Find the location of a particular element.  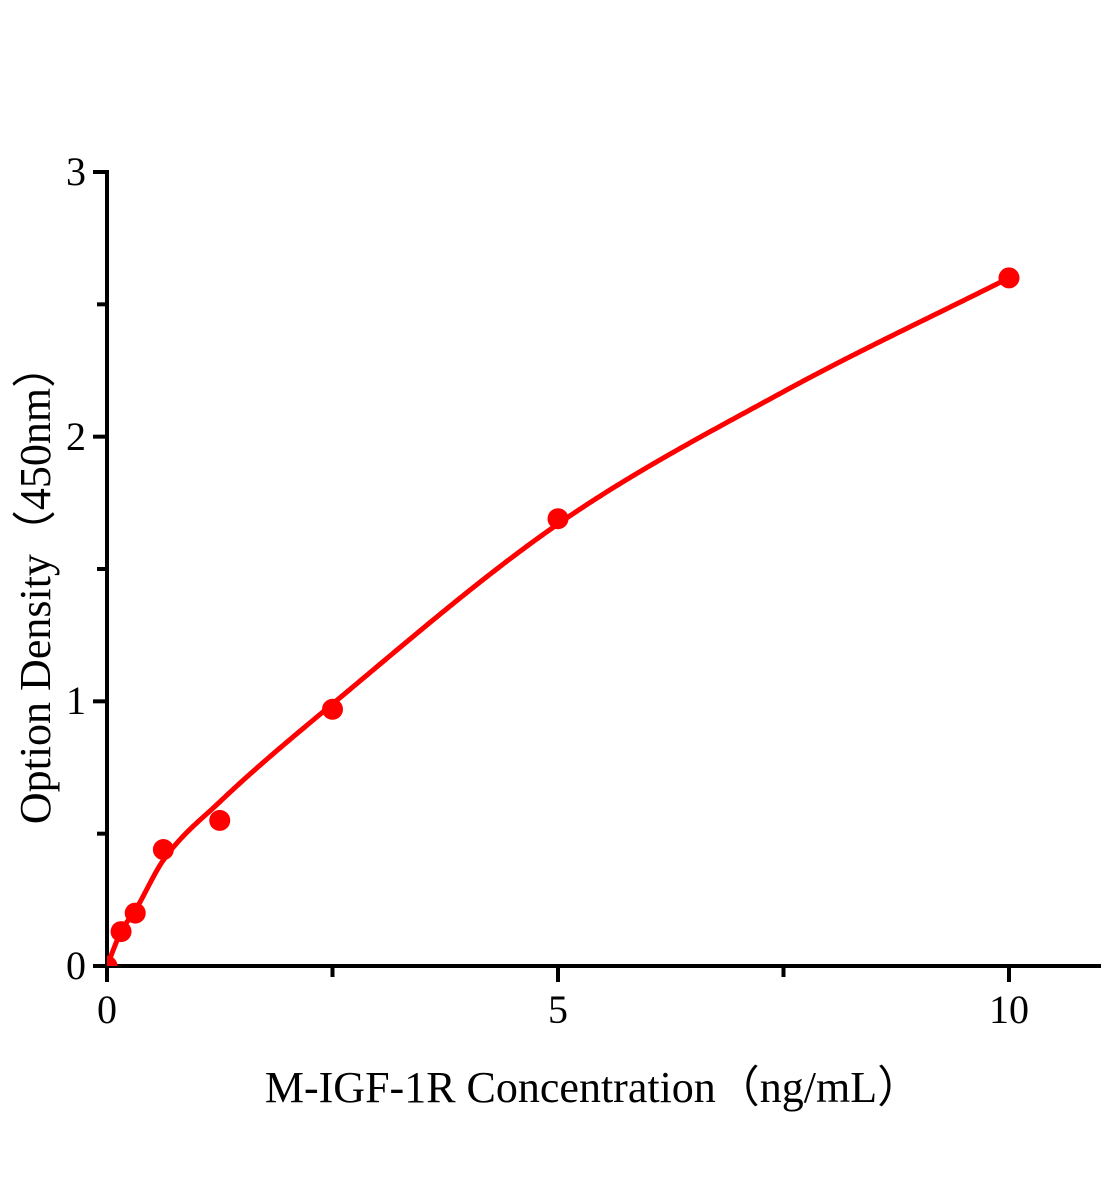

y-tick-label-1: 1 is located at coordinates (76, 700).